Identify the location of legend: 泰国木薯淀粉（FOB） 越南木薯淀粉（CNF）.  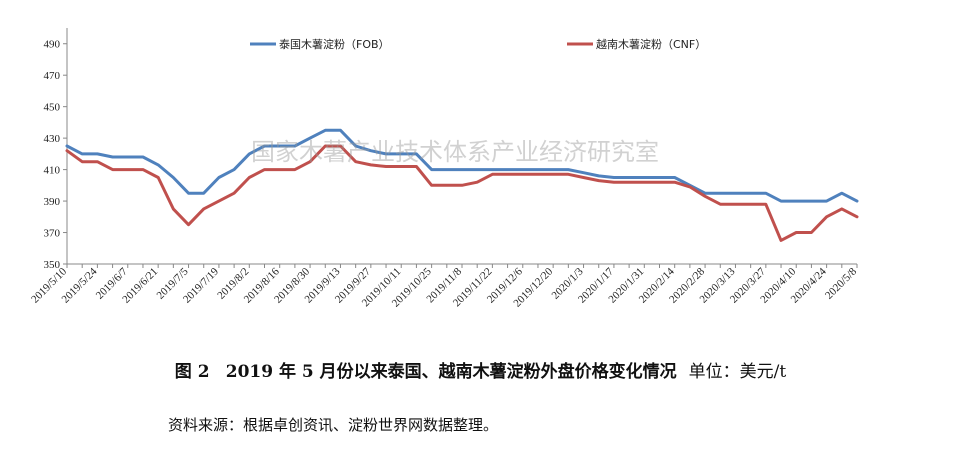
(478, 44).